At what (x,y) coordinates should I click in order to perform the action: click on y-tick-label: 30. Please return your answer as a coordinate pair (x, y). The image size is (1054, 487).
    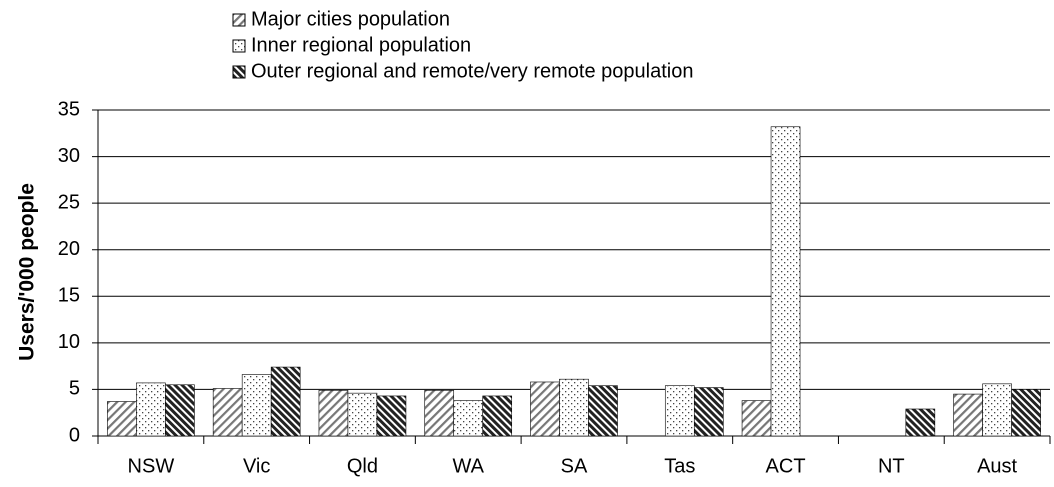
    Looking at the image, I should click on (69, 156).